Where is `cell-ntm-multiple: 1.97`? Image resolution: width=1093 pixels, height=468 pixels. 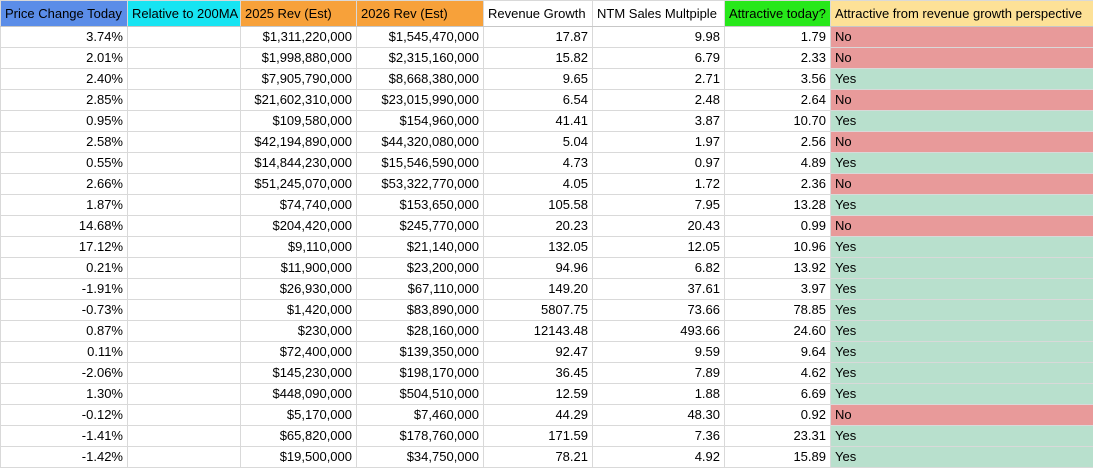
cell-ntm-multiple: 1.97 is located at coordinates (658, 142).